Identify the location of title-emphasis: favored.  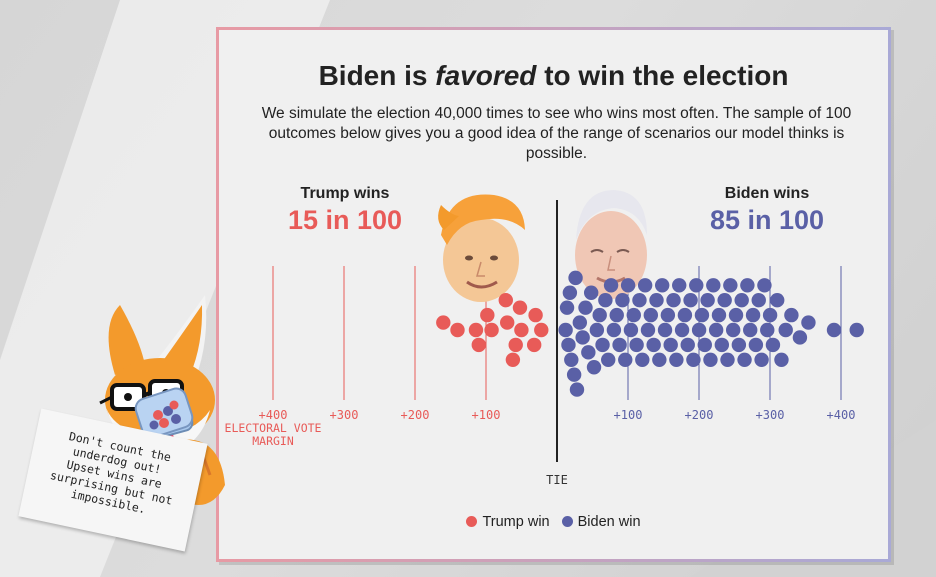
(486, 75).